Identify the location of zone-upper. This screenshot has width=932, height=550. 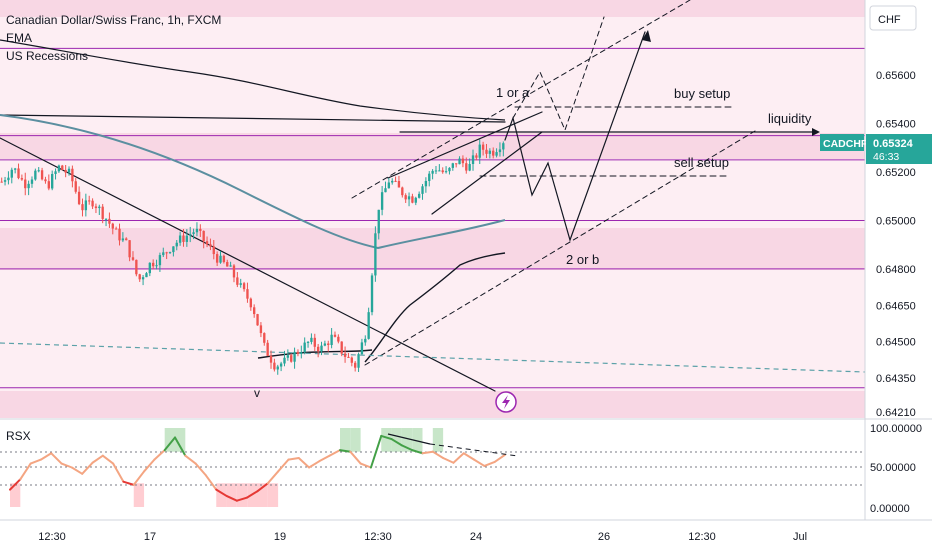
(432, 146).